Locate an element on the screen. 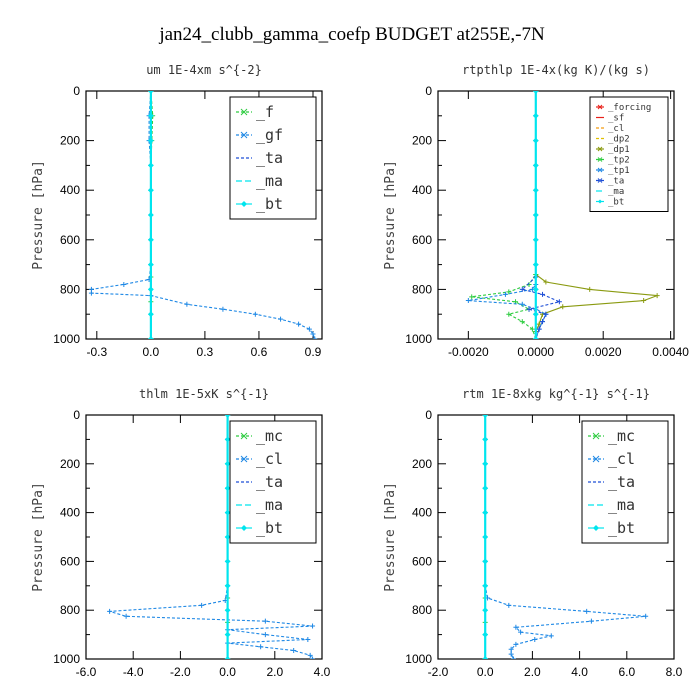 This screenshot has width=700, height=700. panel-title: um 1E-4xm s^{-2} is located at coordinates (204, 70).